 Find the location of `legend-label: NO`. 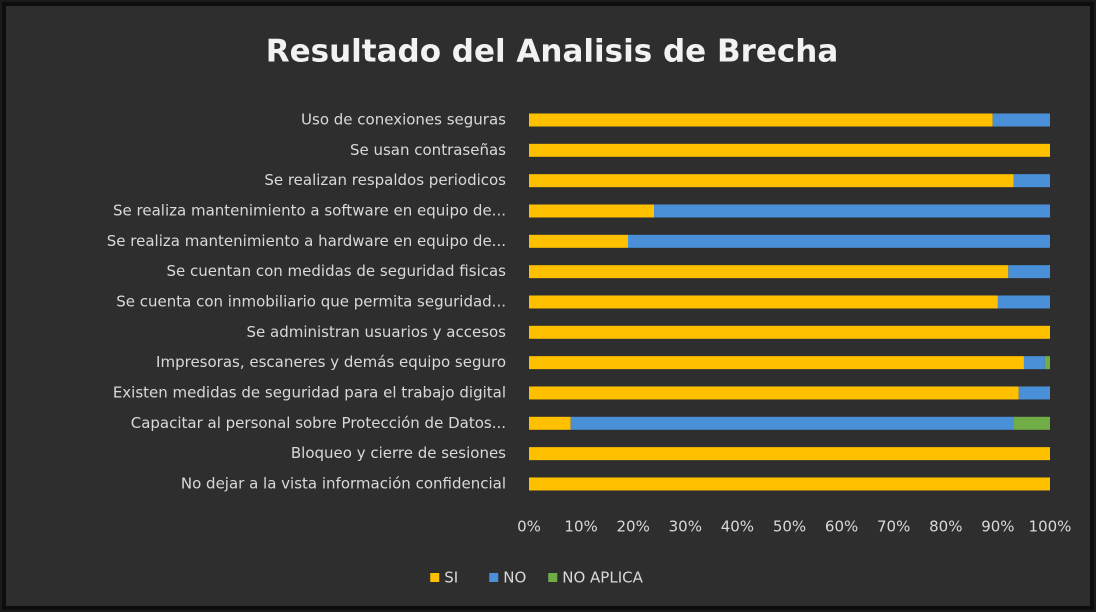

legend-label: NO is located at coordinates (514, 578).